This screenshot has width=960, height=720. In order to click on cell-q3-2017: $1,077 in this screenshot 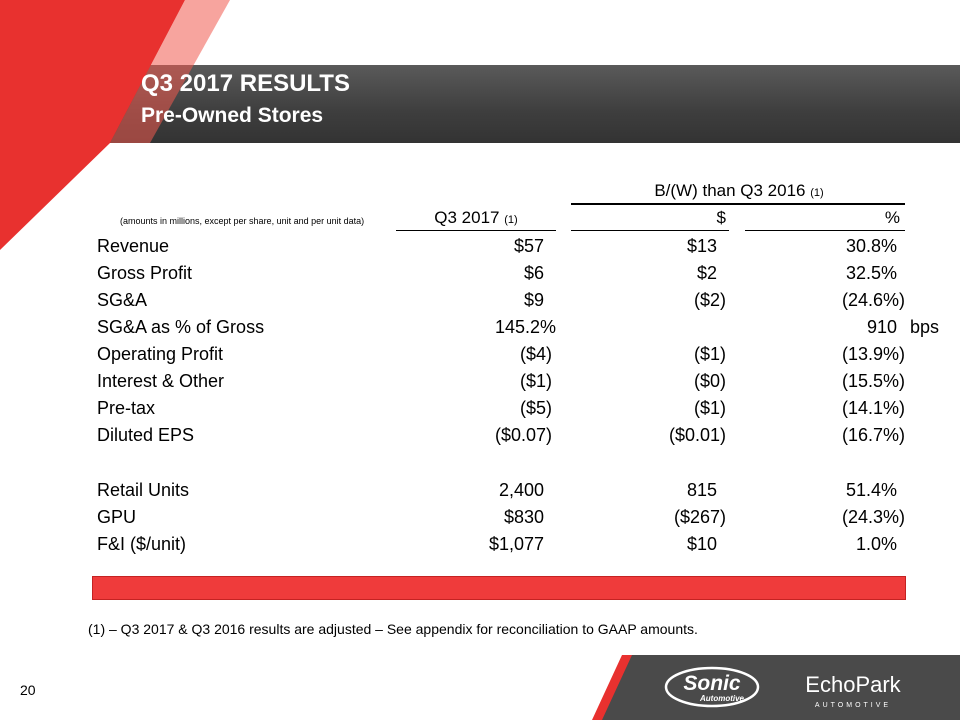, I will do `click(516, 544)`.